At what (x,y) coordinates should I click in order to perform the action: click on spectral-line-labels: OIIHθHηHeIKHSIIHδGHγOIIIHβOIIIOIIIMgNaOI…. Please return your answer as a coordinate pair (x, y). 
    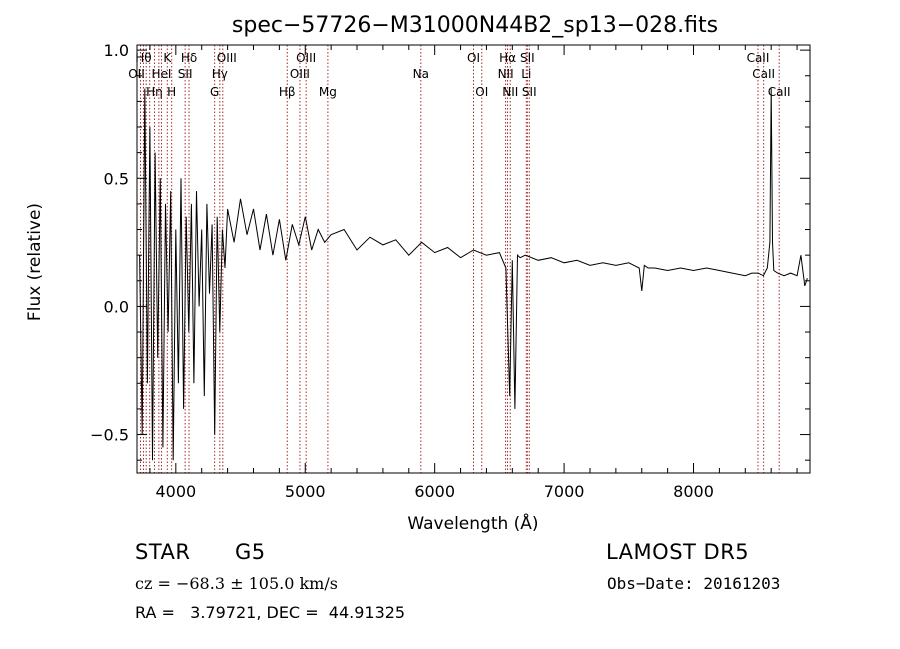
    Looking at the image, I should click on (459, 75).